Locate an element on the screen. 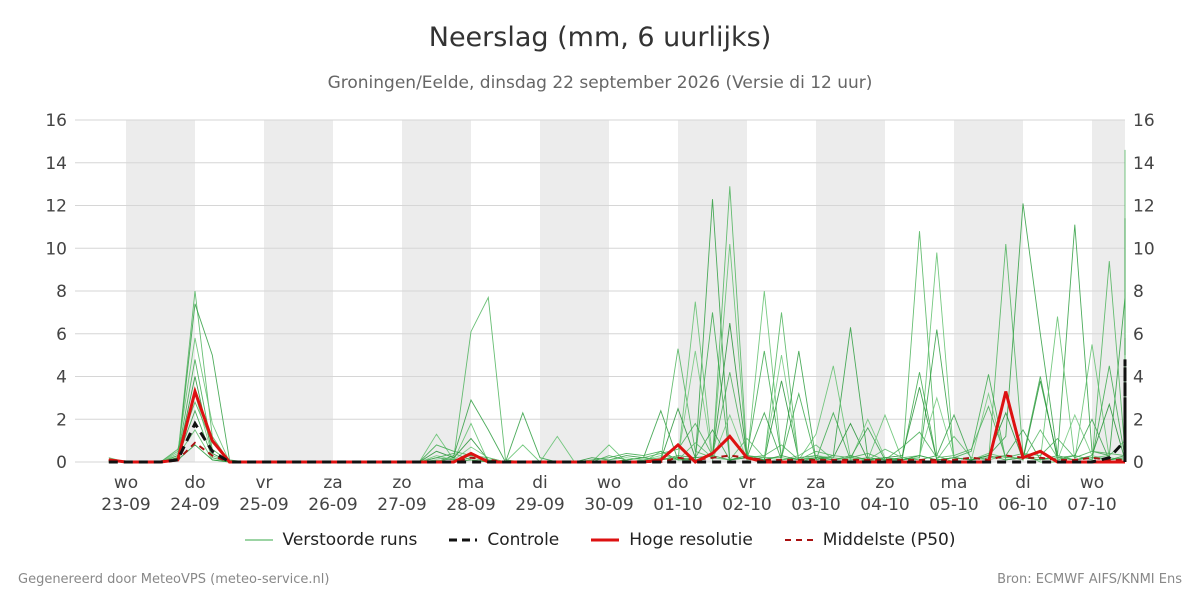 The height and width of the screenshot is (600, 1200). y-tick-left-6: 6 is located at coordinates (61, 335).